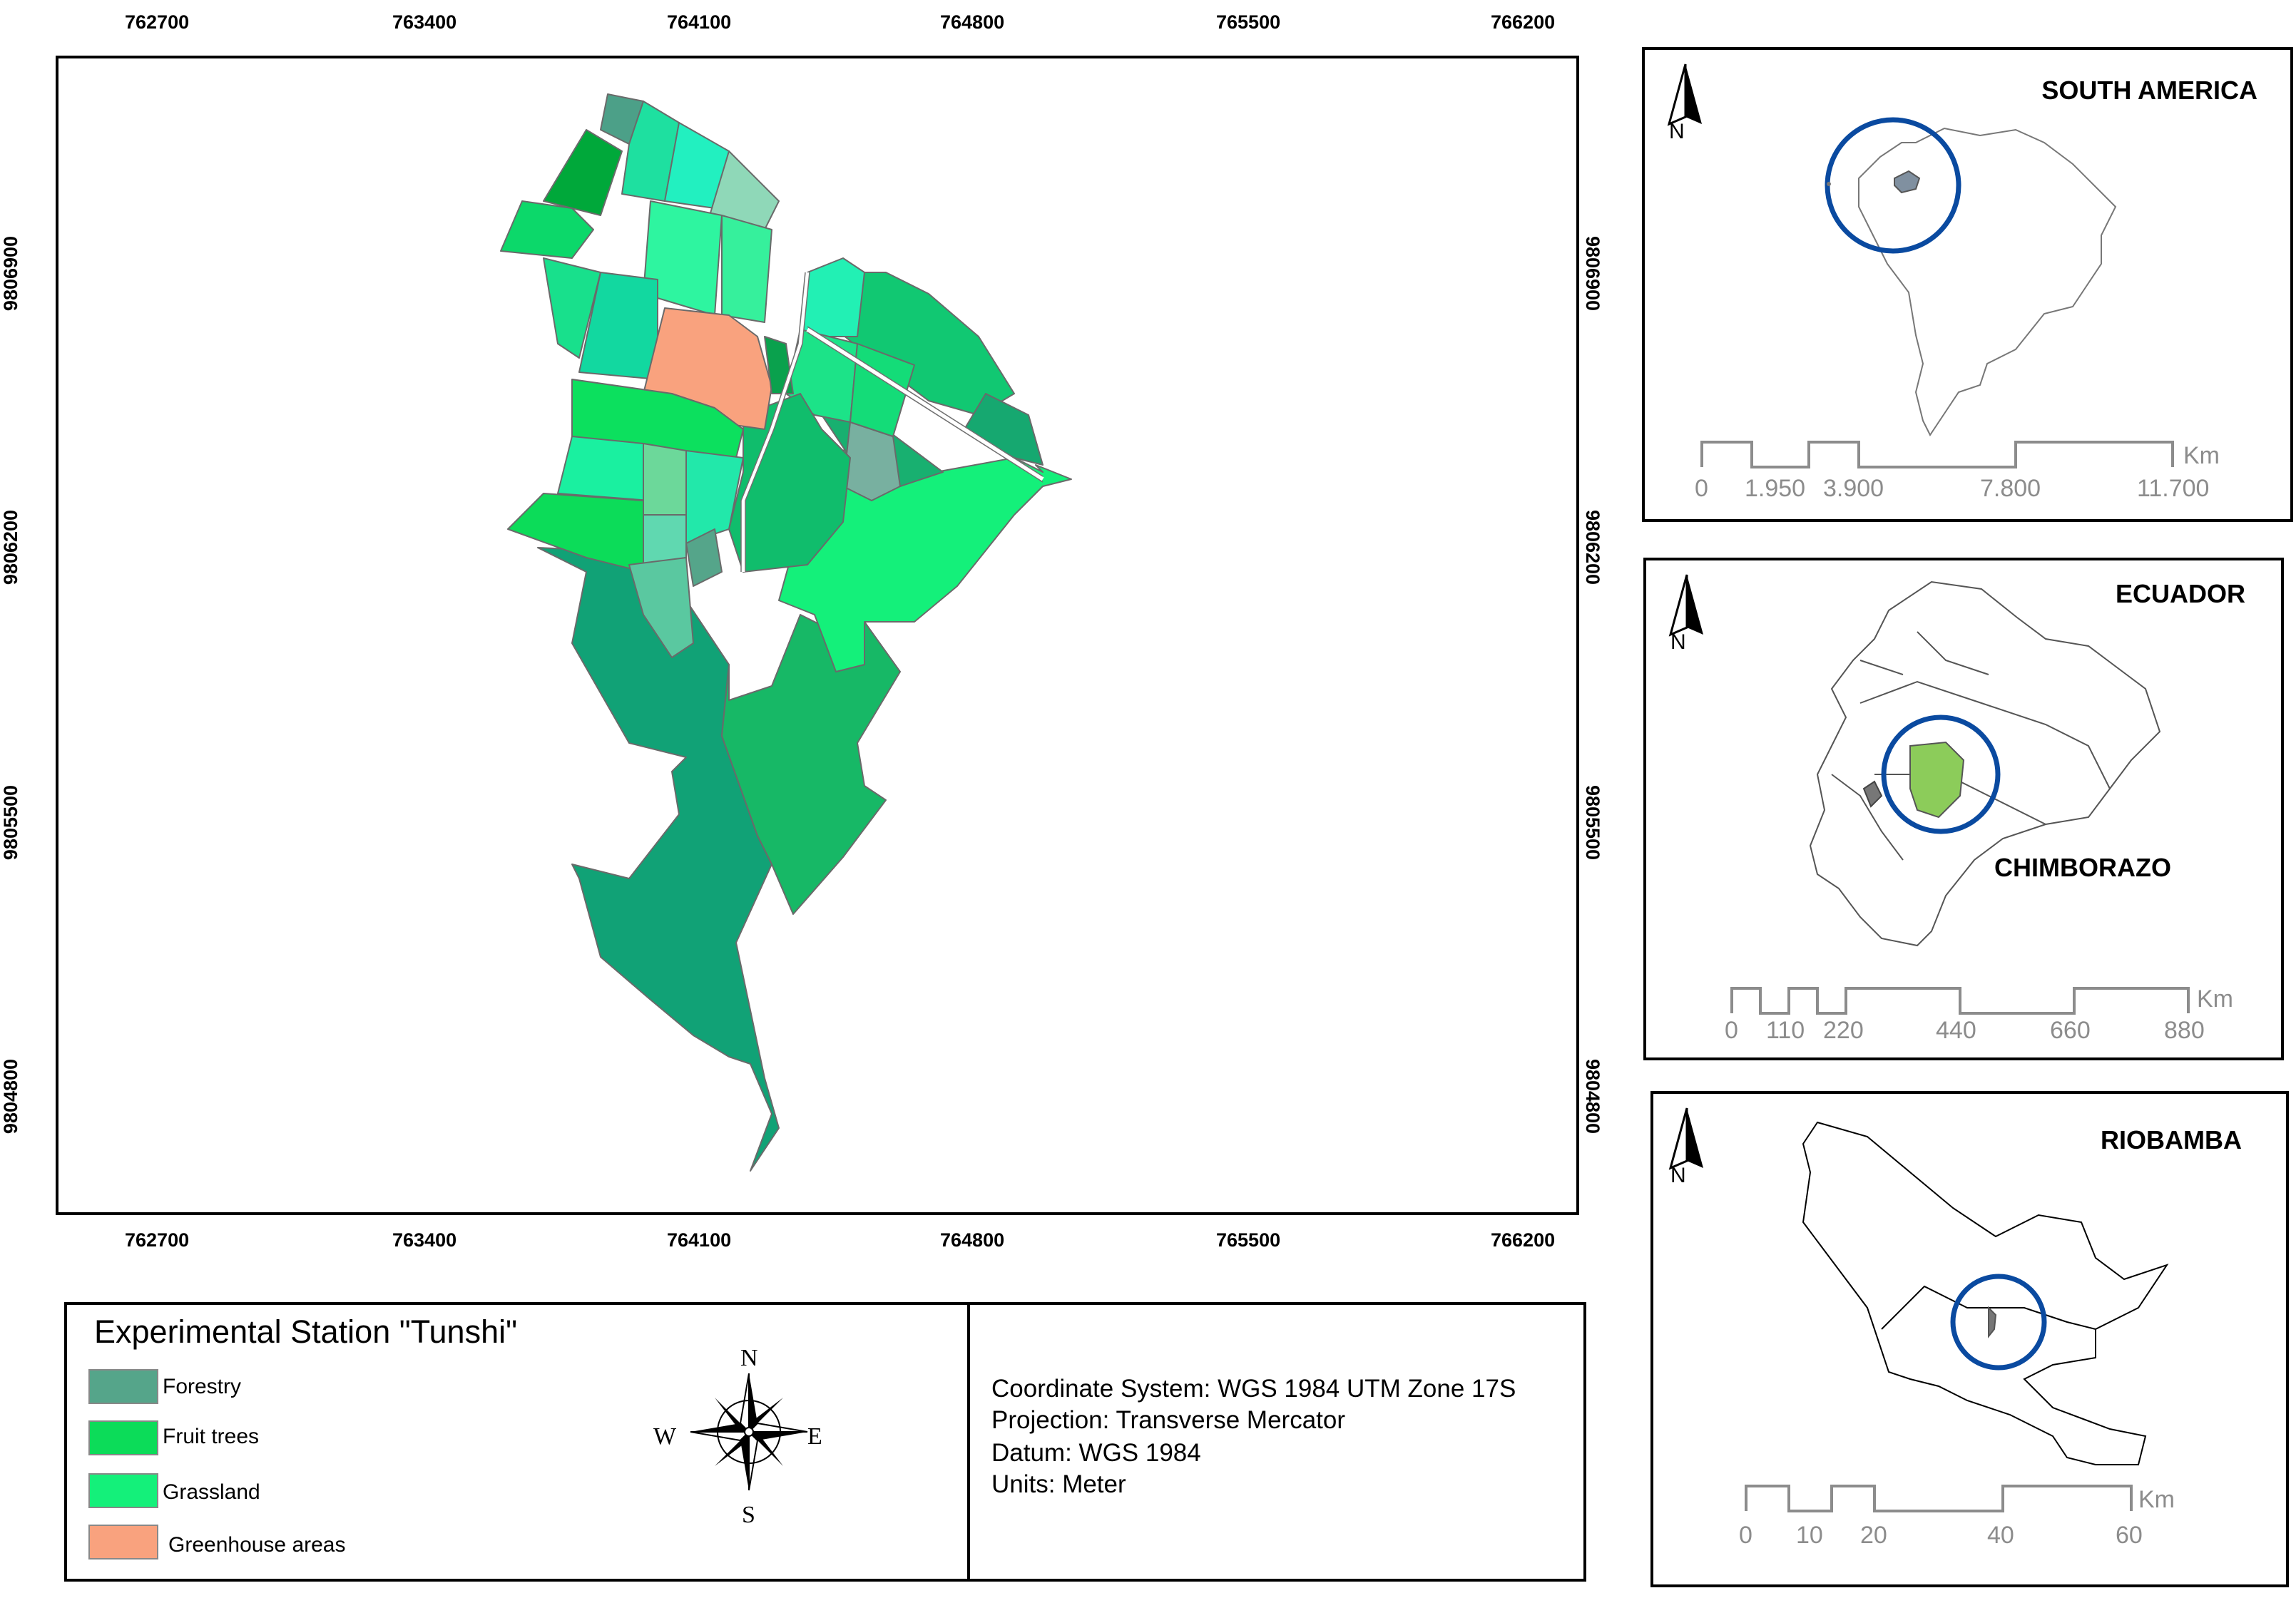 The height and width of the screenshot is (1598, 2296). I want to click on legend-swatch-fruit-trees, so click(123, 1437).